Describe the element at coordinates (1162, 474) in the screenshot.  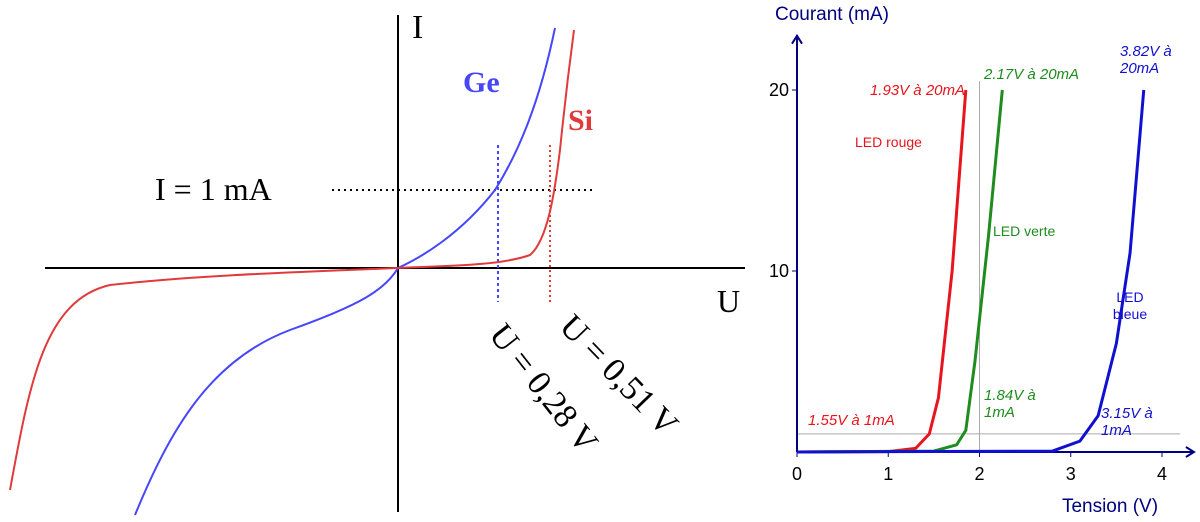
I see `x-tick-label: 4` at that location.